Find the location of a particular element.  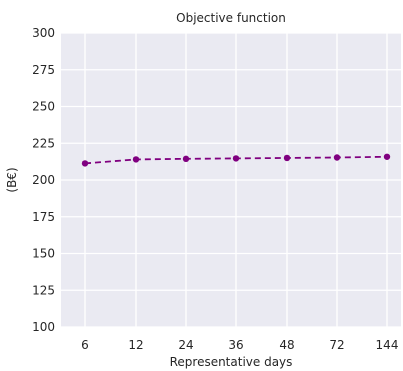

y-tick-label: 275 is located at coordinates (43, 70).